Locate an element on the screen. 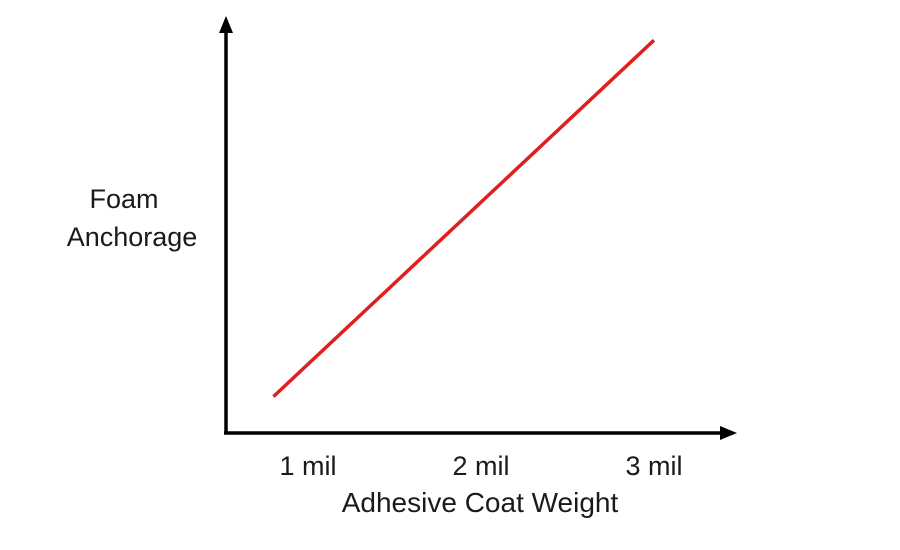 The image size is (900, 550). x-axis-arrow is located at coordinates (728, 433).